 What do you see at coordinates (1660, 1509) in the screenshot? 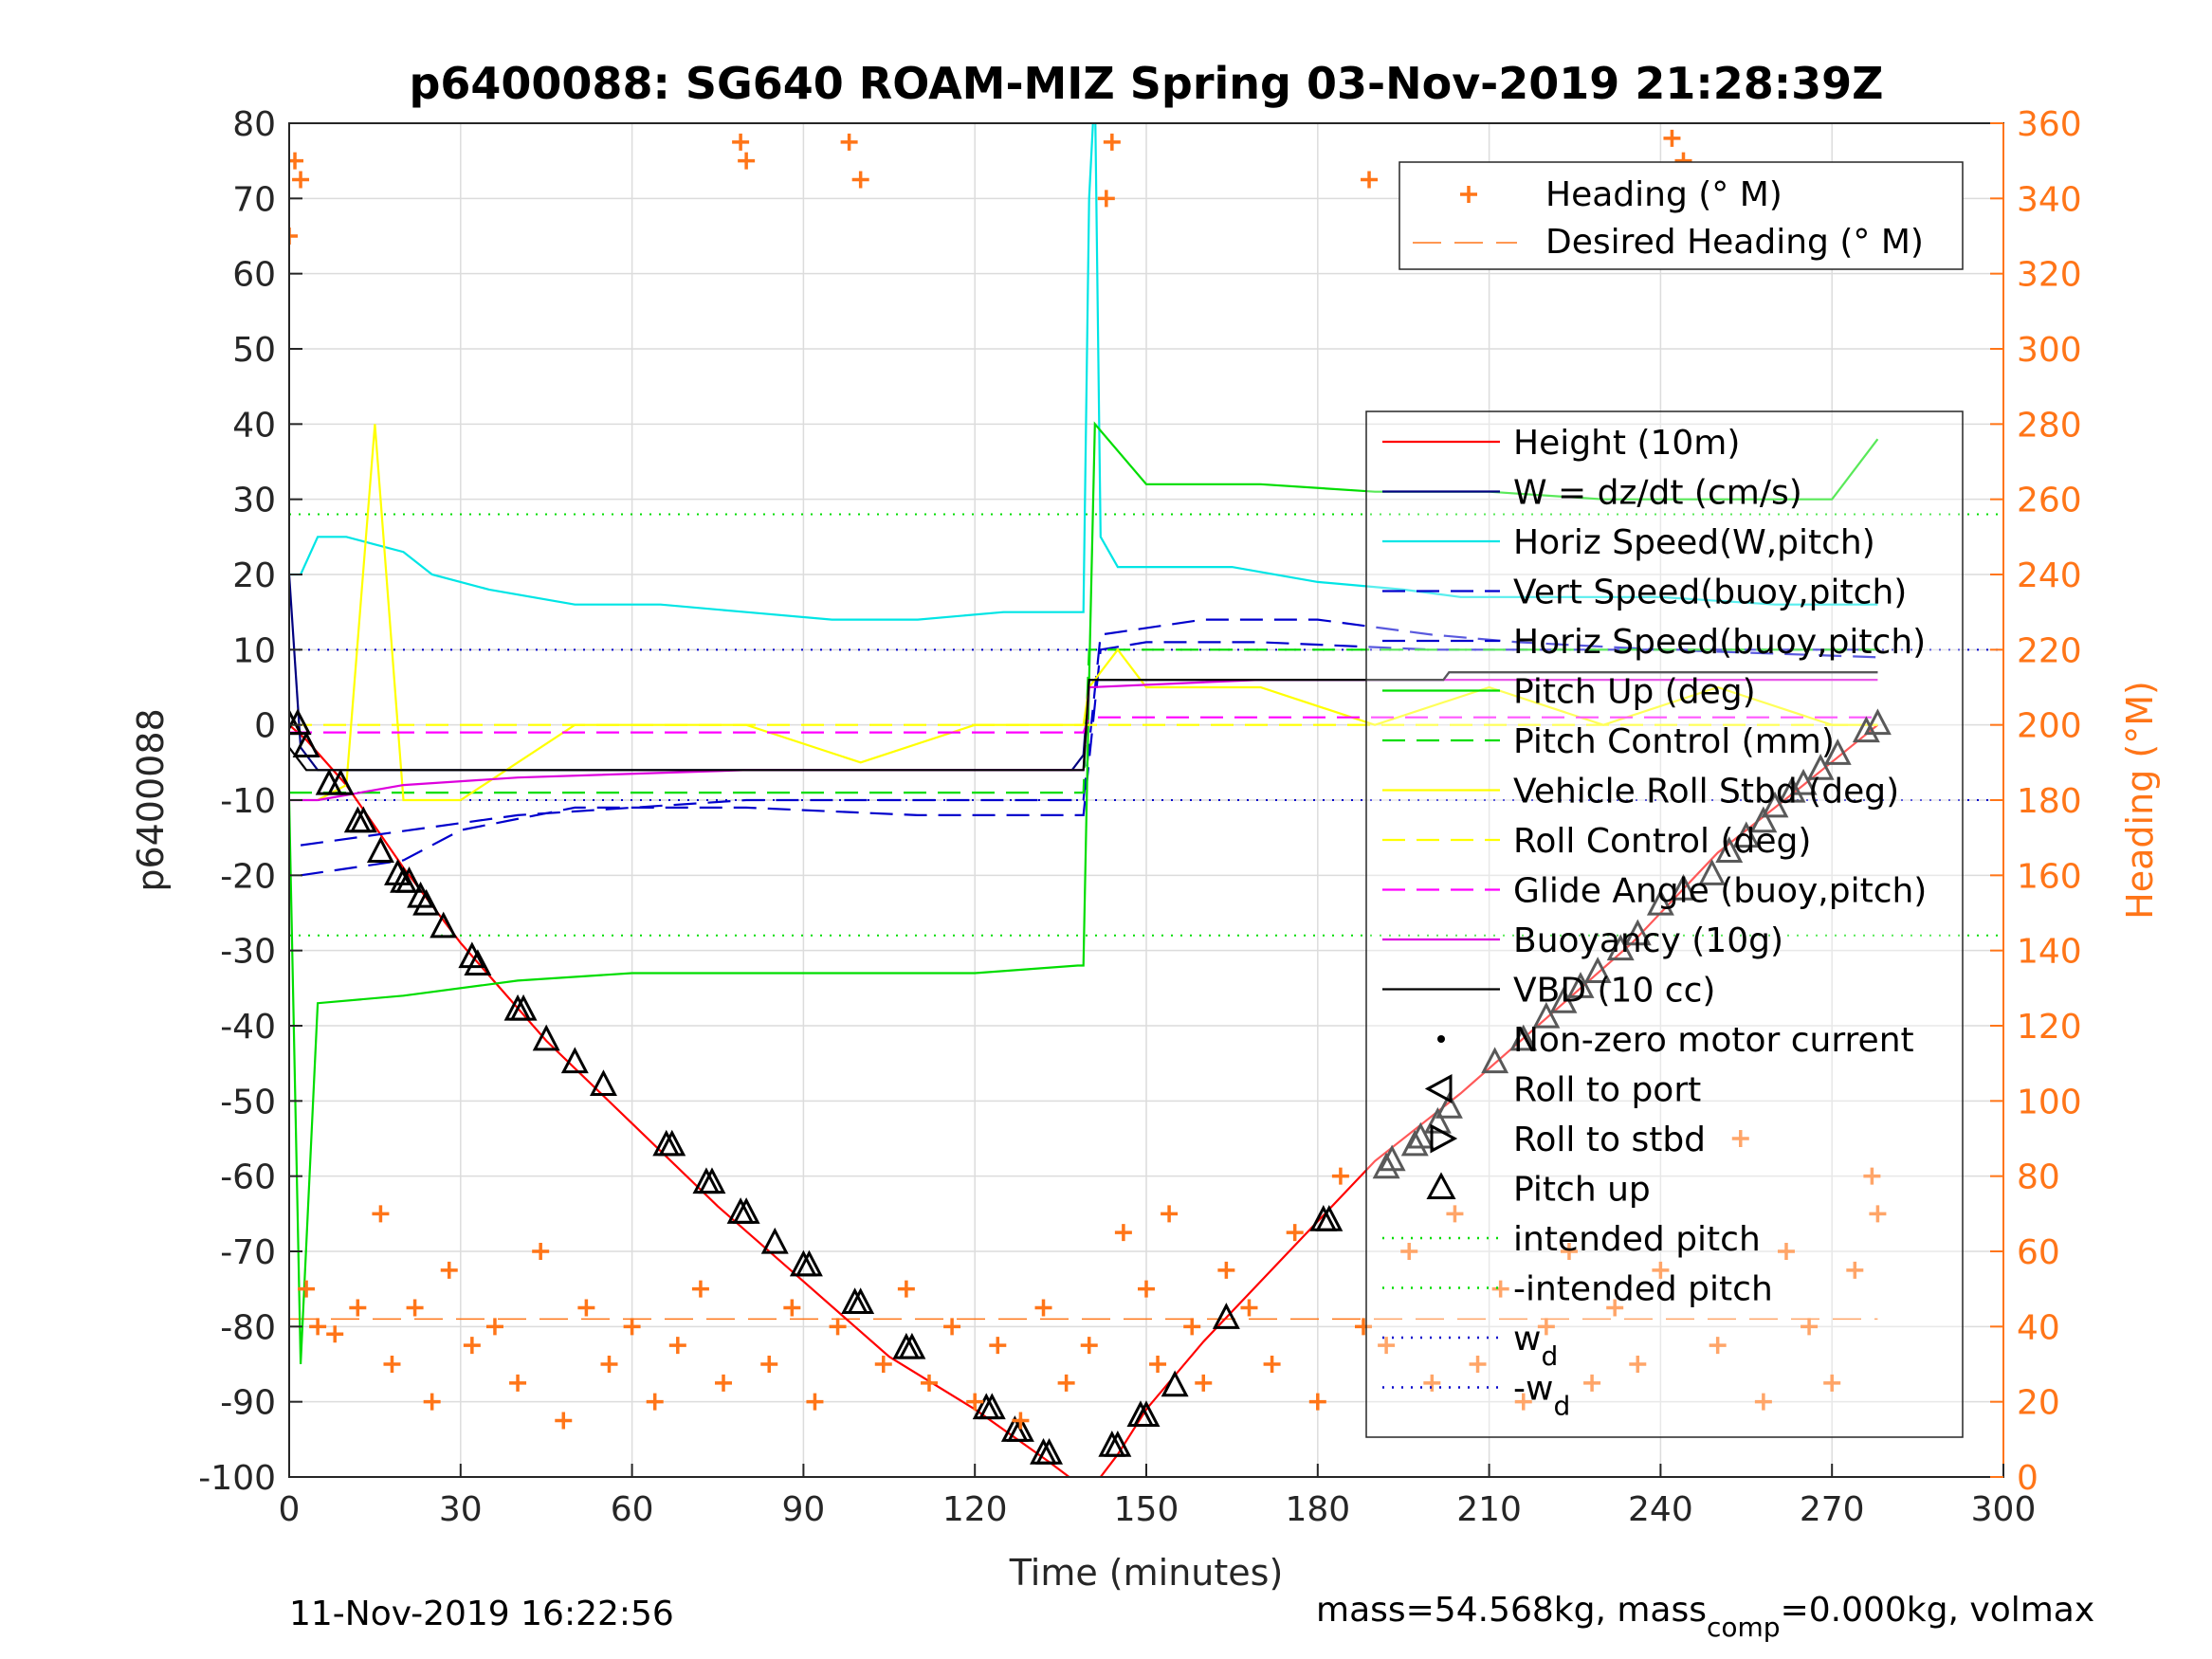
I see `x-tick-label: 240` at bounding box center [1660, 1509].